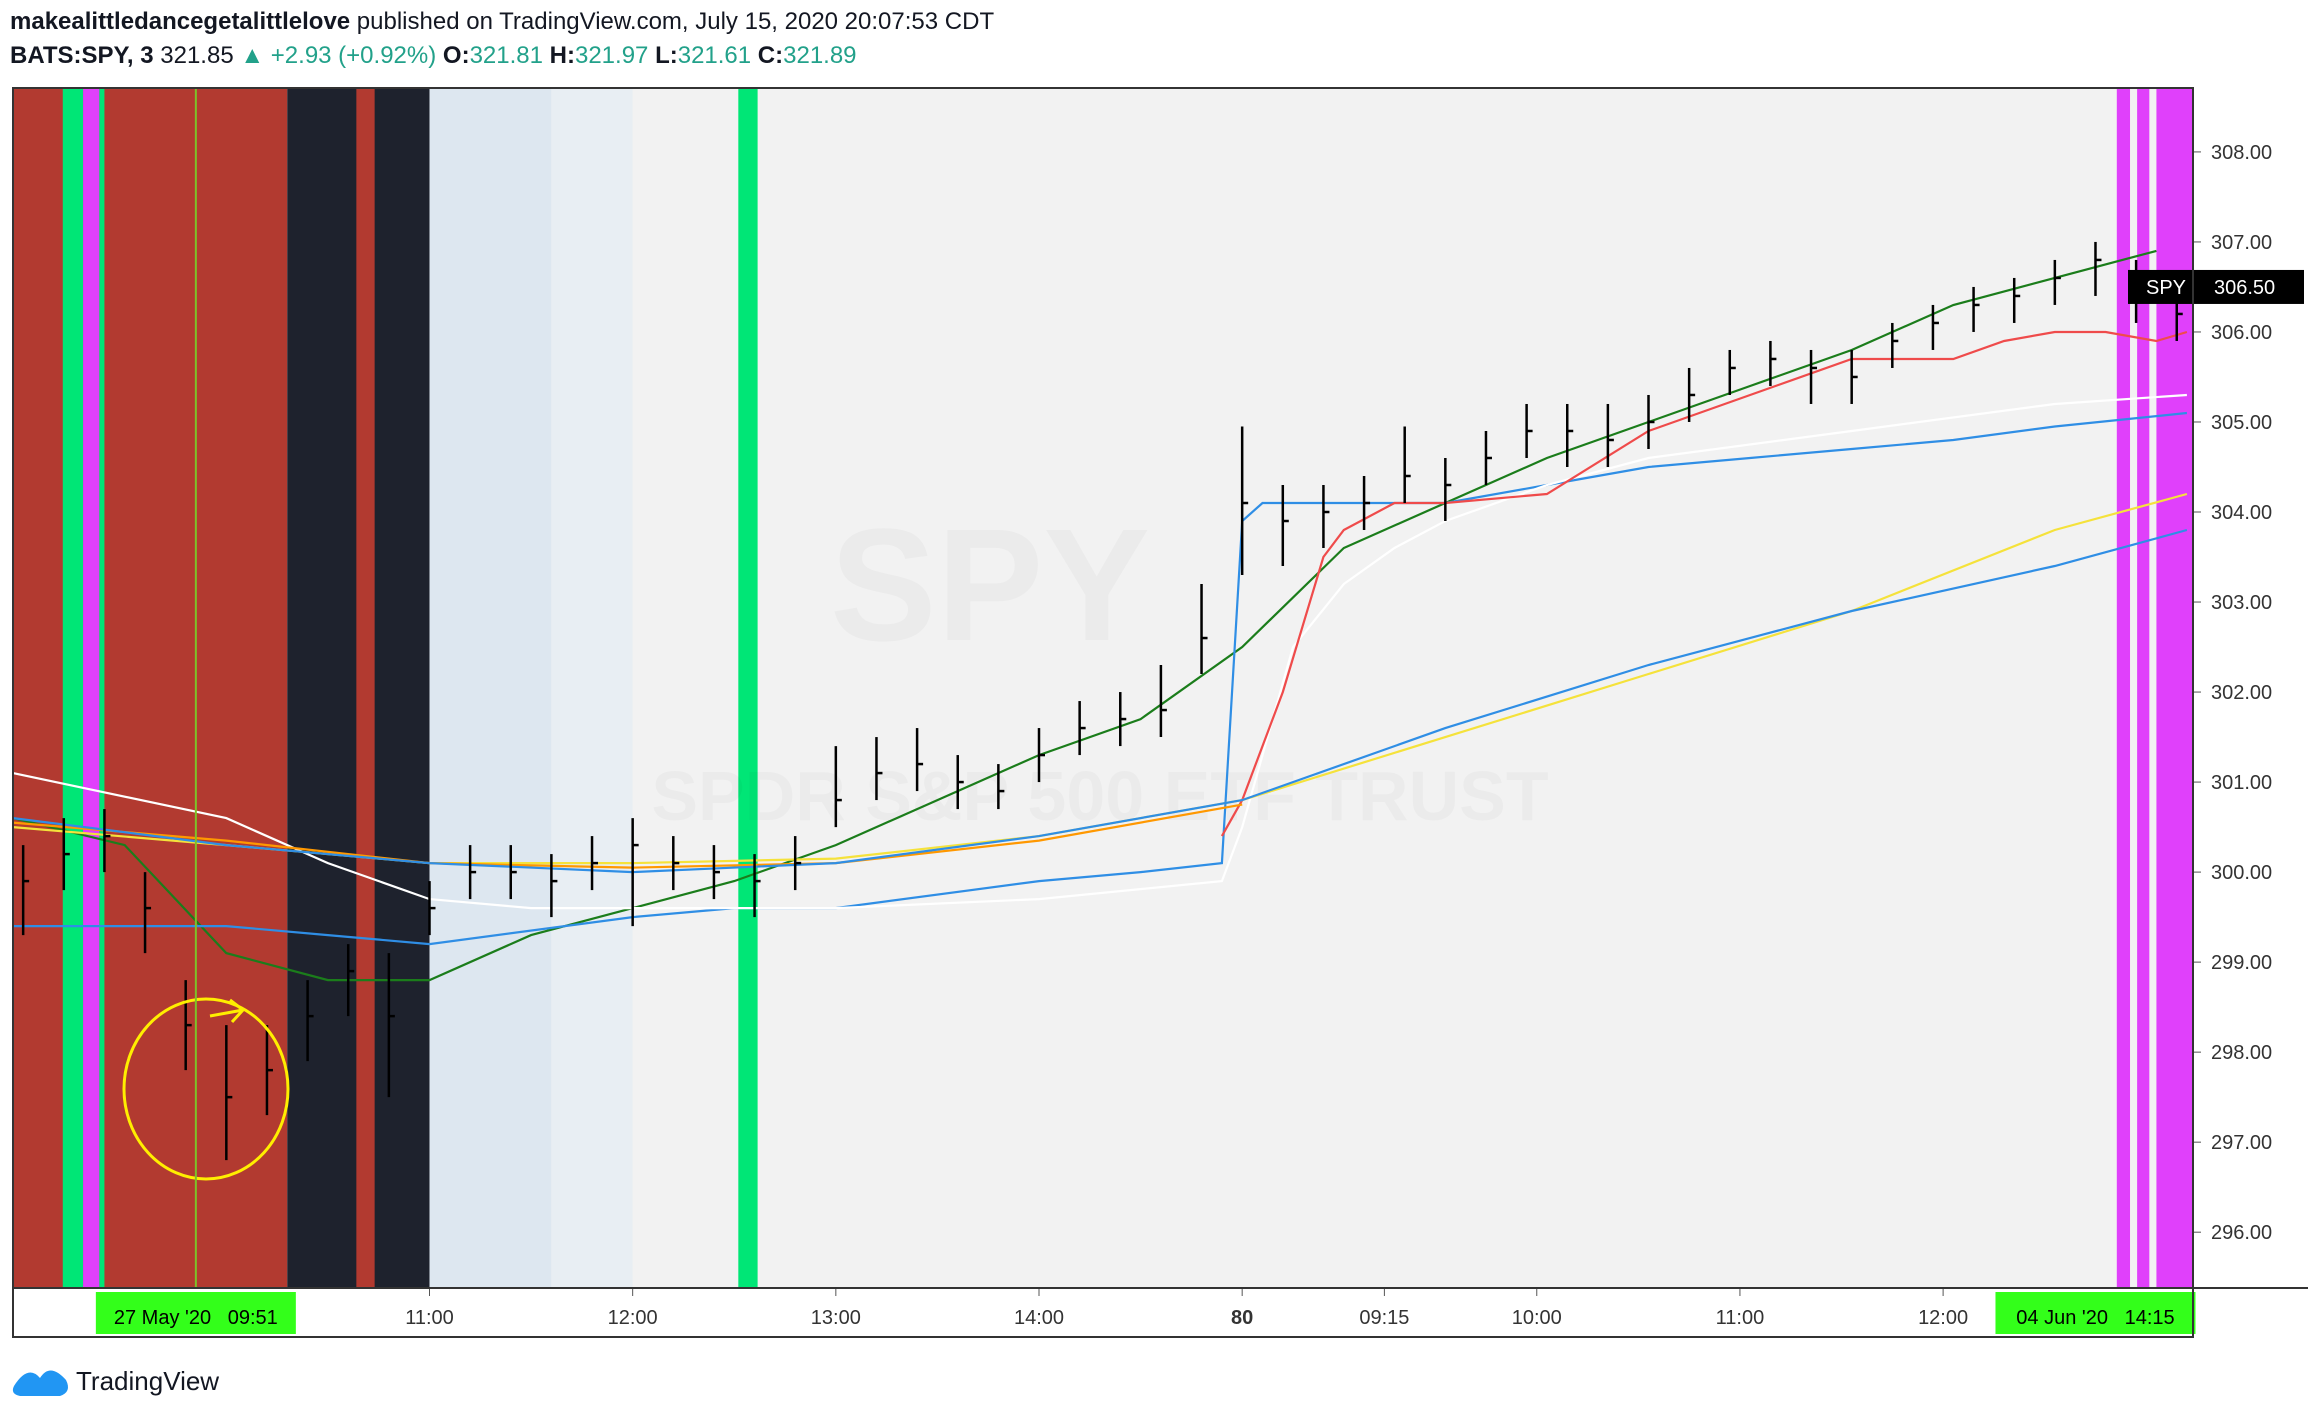 The height and width of the screenshot is (1416, 2308). I want to click on x-tick-label: 13:00, so click(836, 1318).